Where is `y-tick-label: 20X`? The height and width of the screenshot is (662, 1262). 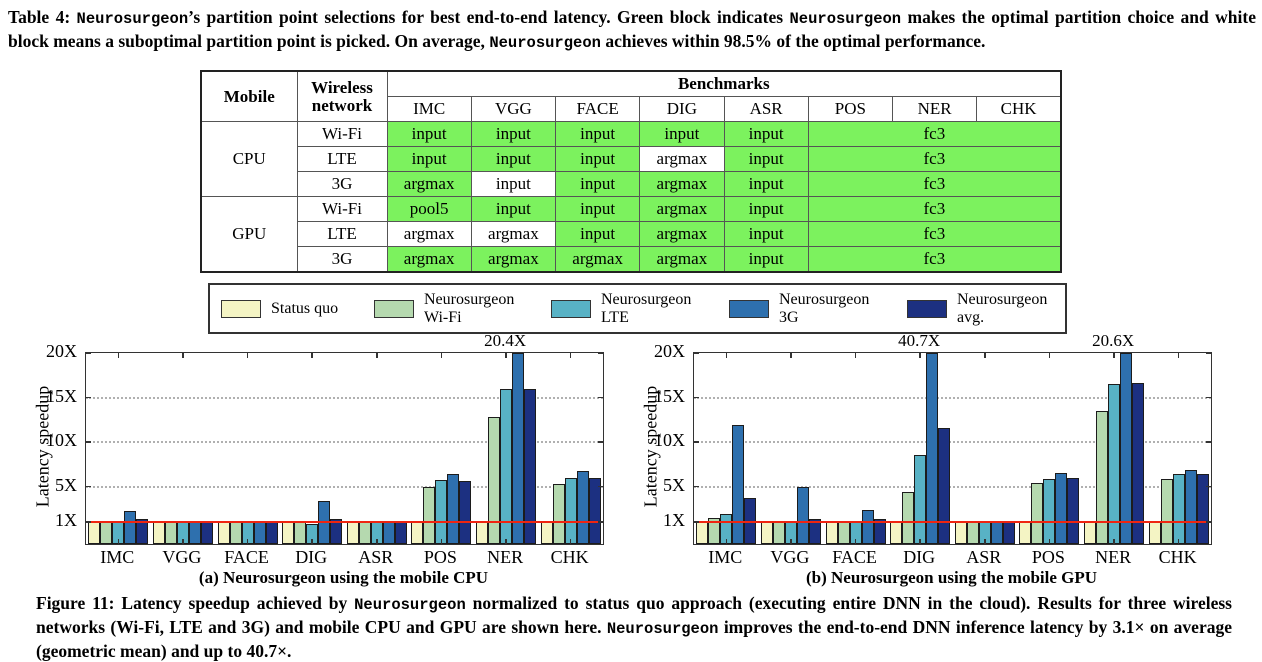 y-tick-label: 20X is located at coordinates (669, 351).